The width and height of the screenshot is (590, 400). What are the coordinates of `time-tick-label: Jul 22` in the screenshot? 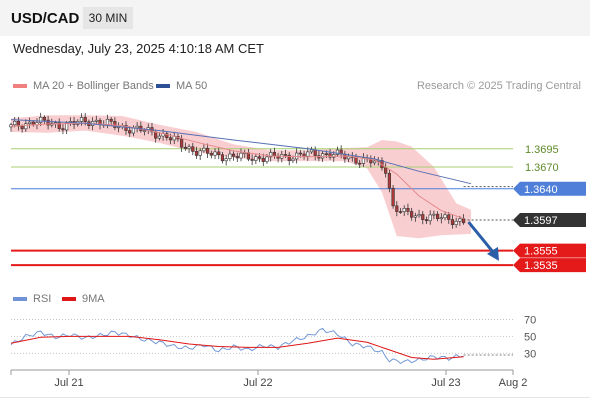 It's located at (257, 383).